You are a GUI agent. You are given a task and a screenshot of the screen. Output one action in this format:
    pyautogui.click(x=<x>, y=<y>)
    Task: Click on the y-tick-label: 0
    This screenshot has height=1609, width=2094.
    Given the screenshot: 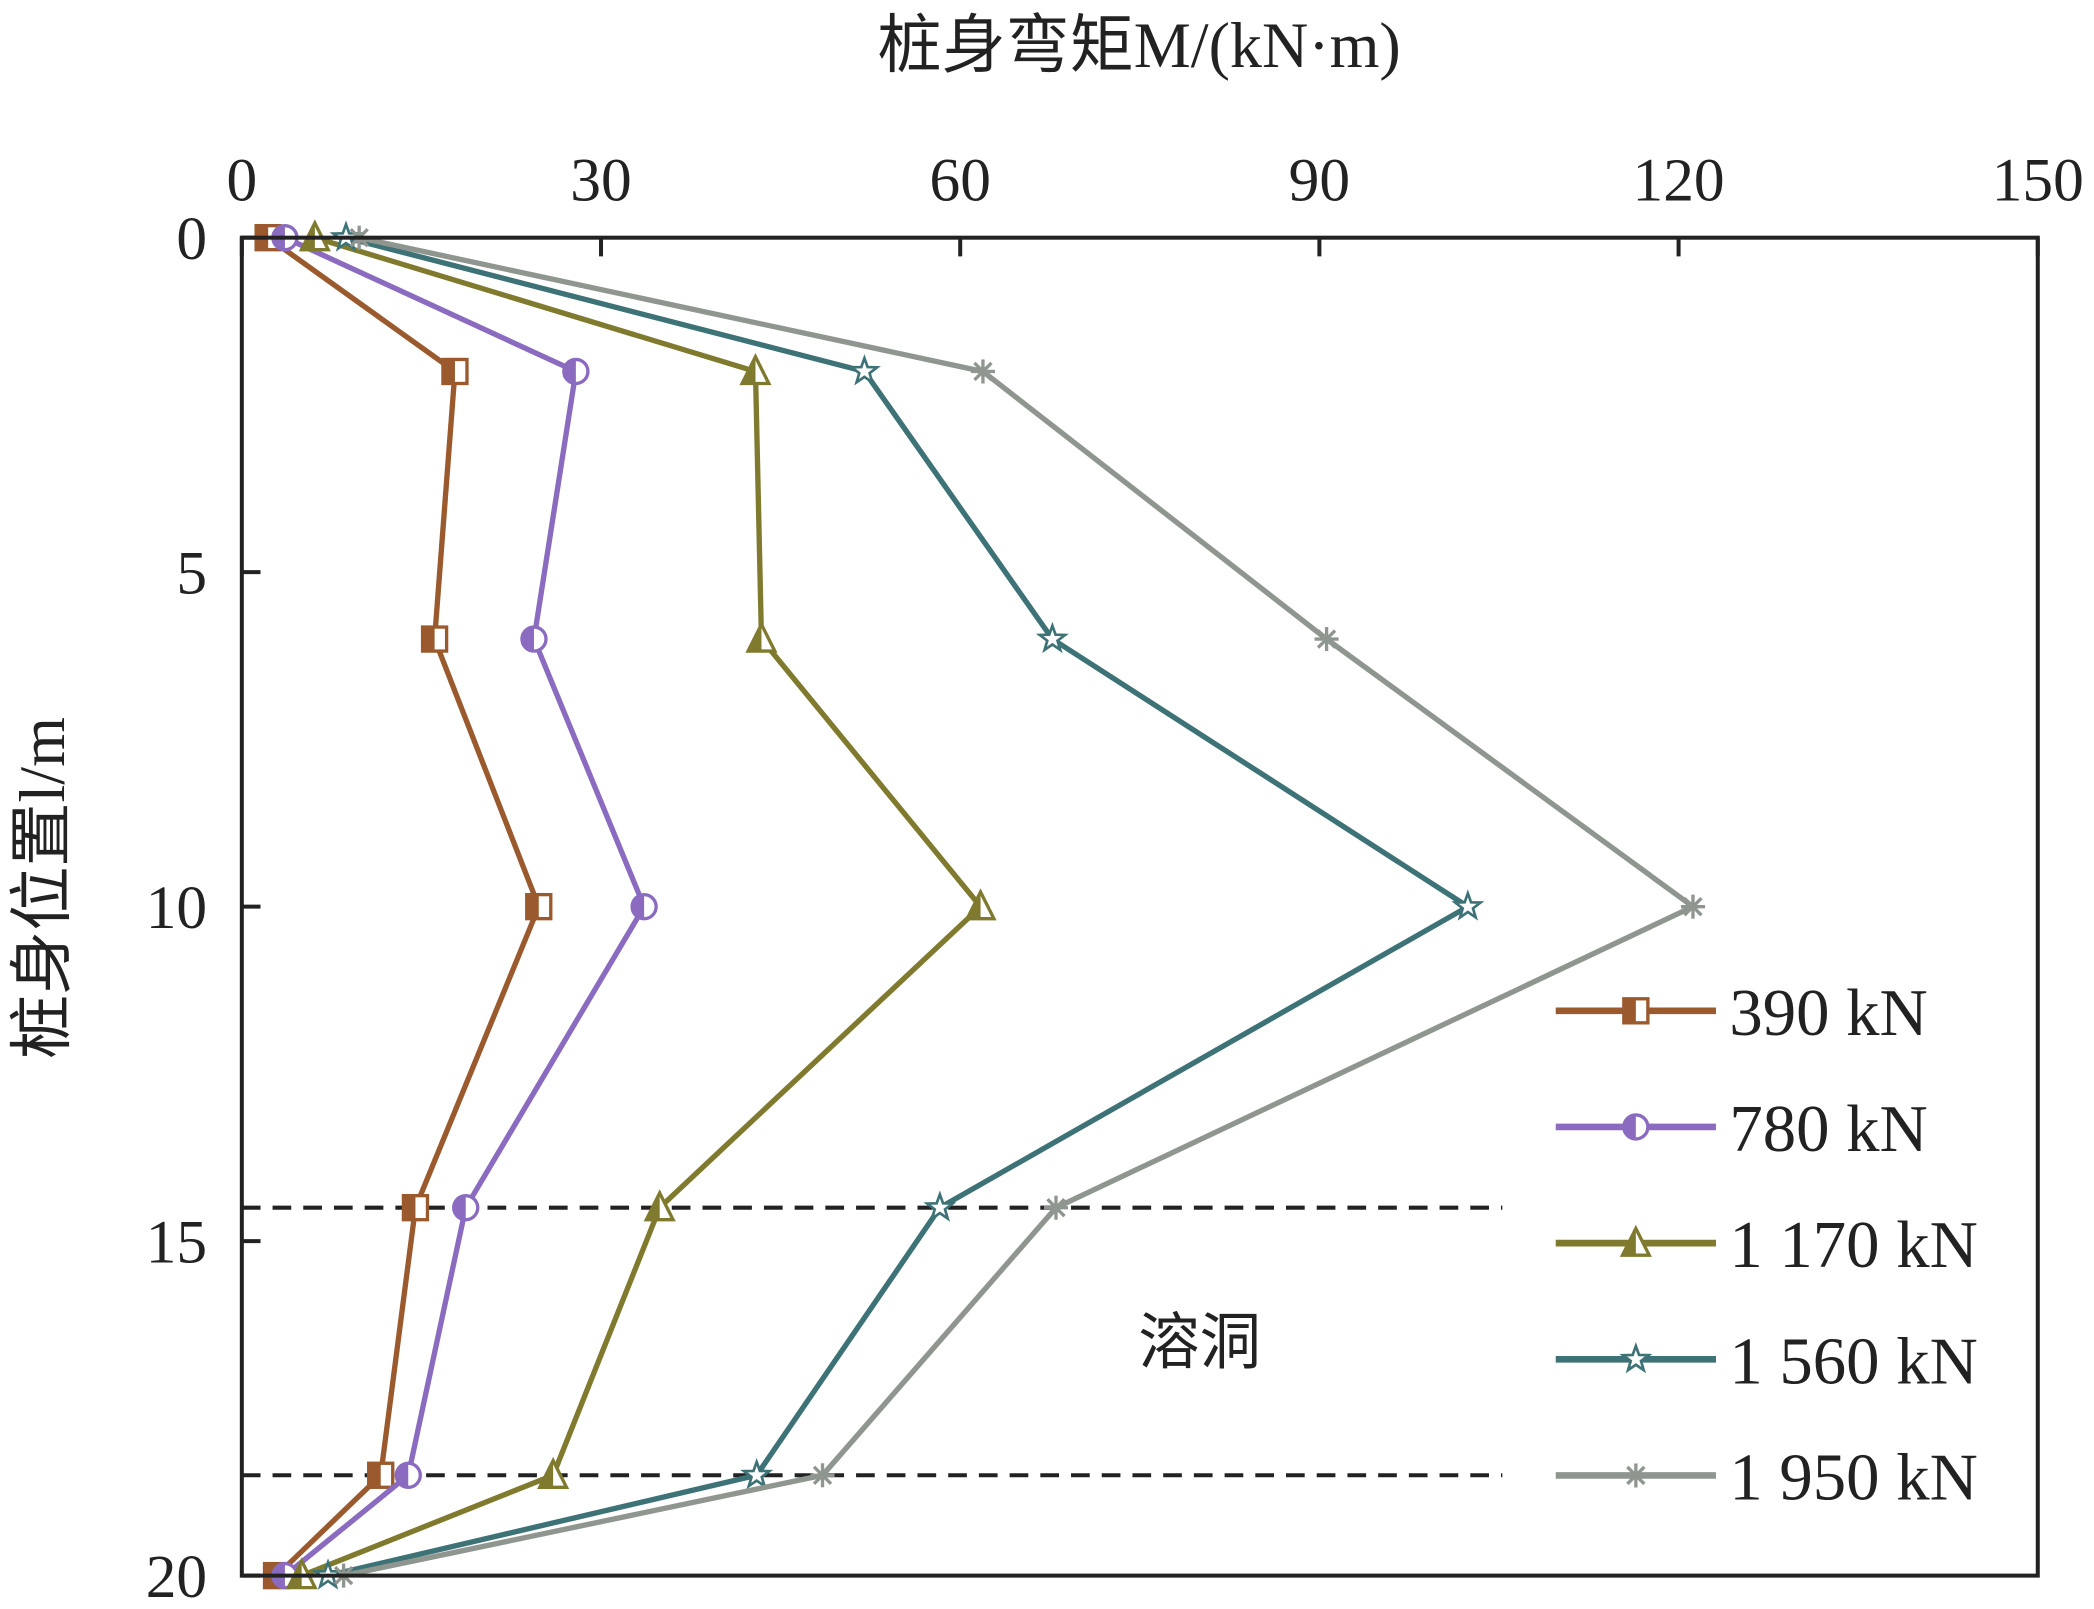 What is the action you would take?
    pyautogui.click(x=191, y=239)
    